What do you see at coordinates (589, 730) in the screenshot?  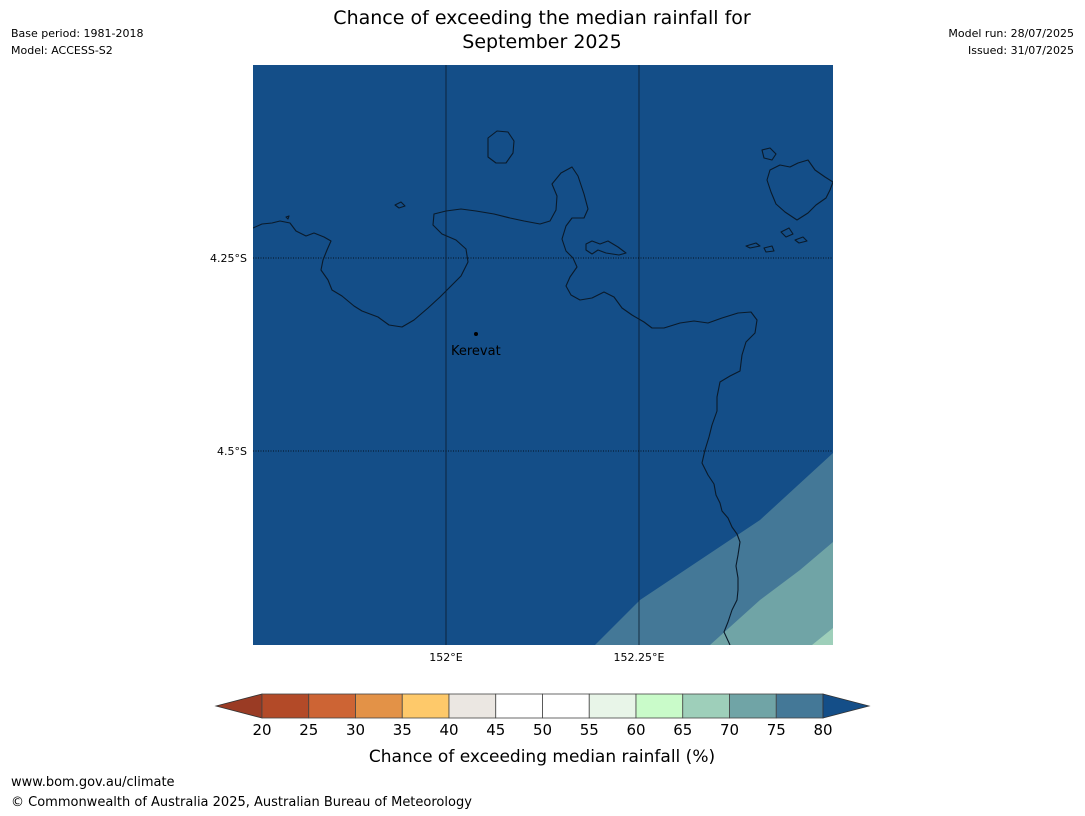 I see `colorbar-tick-55: 55` at bounding box center [589, 730].